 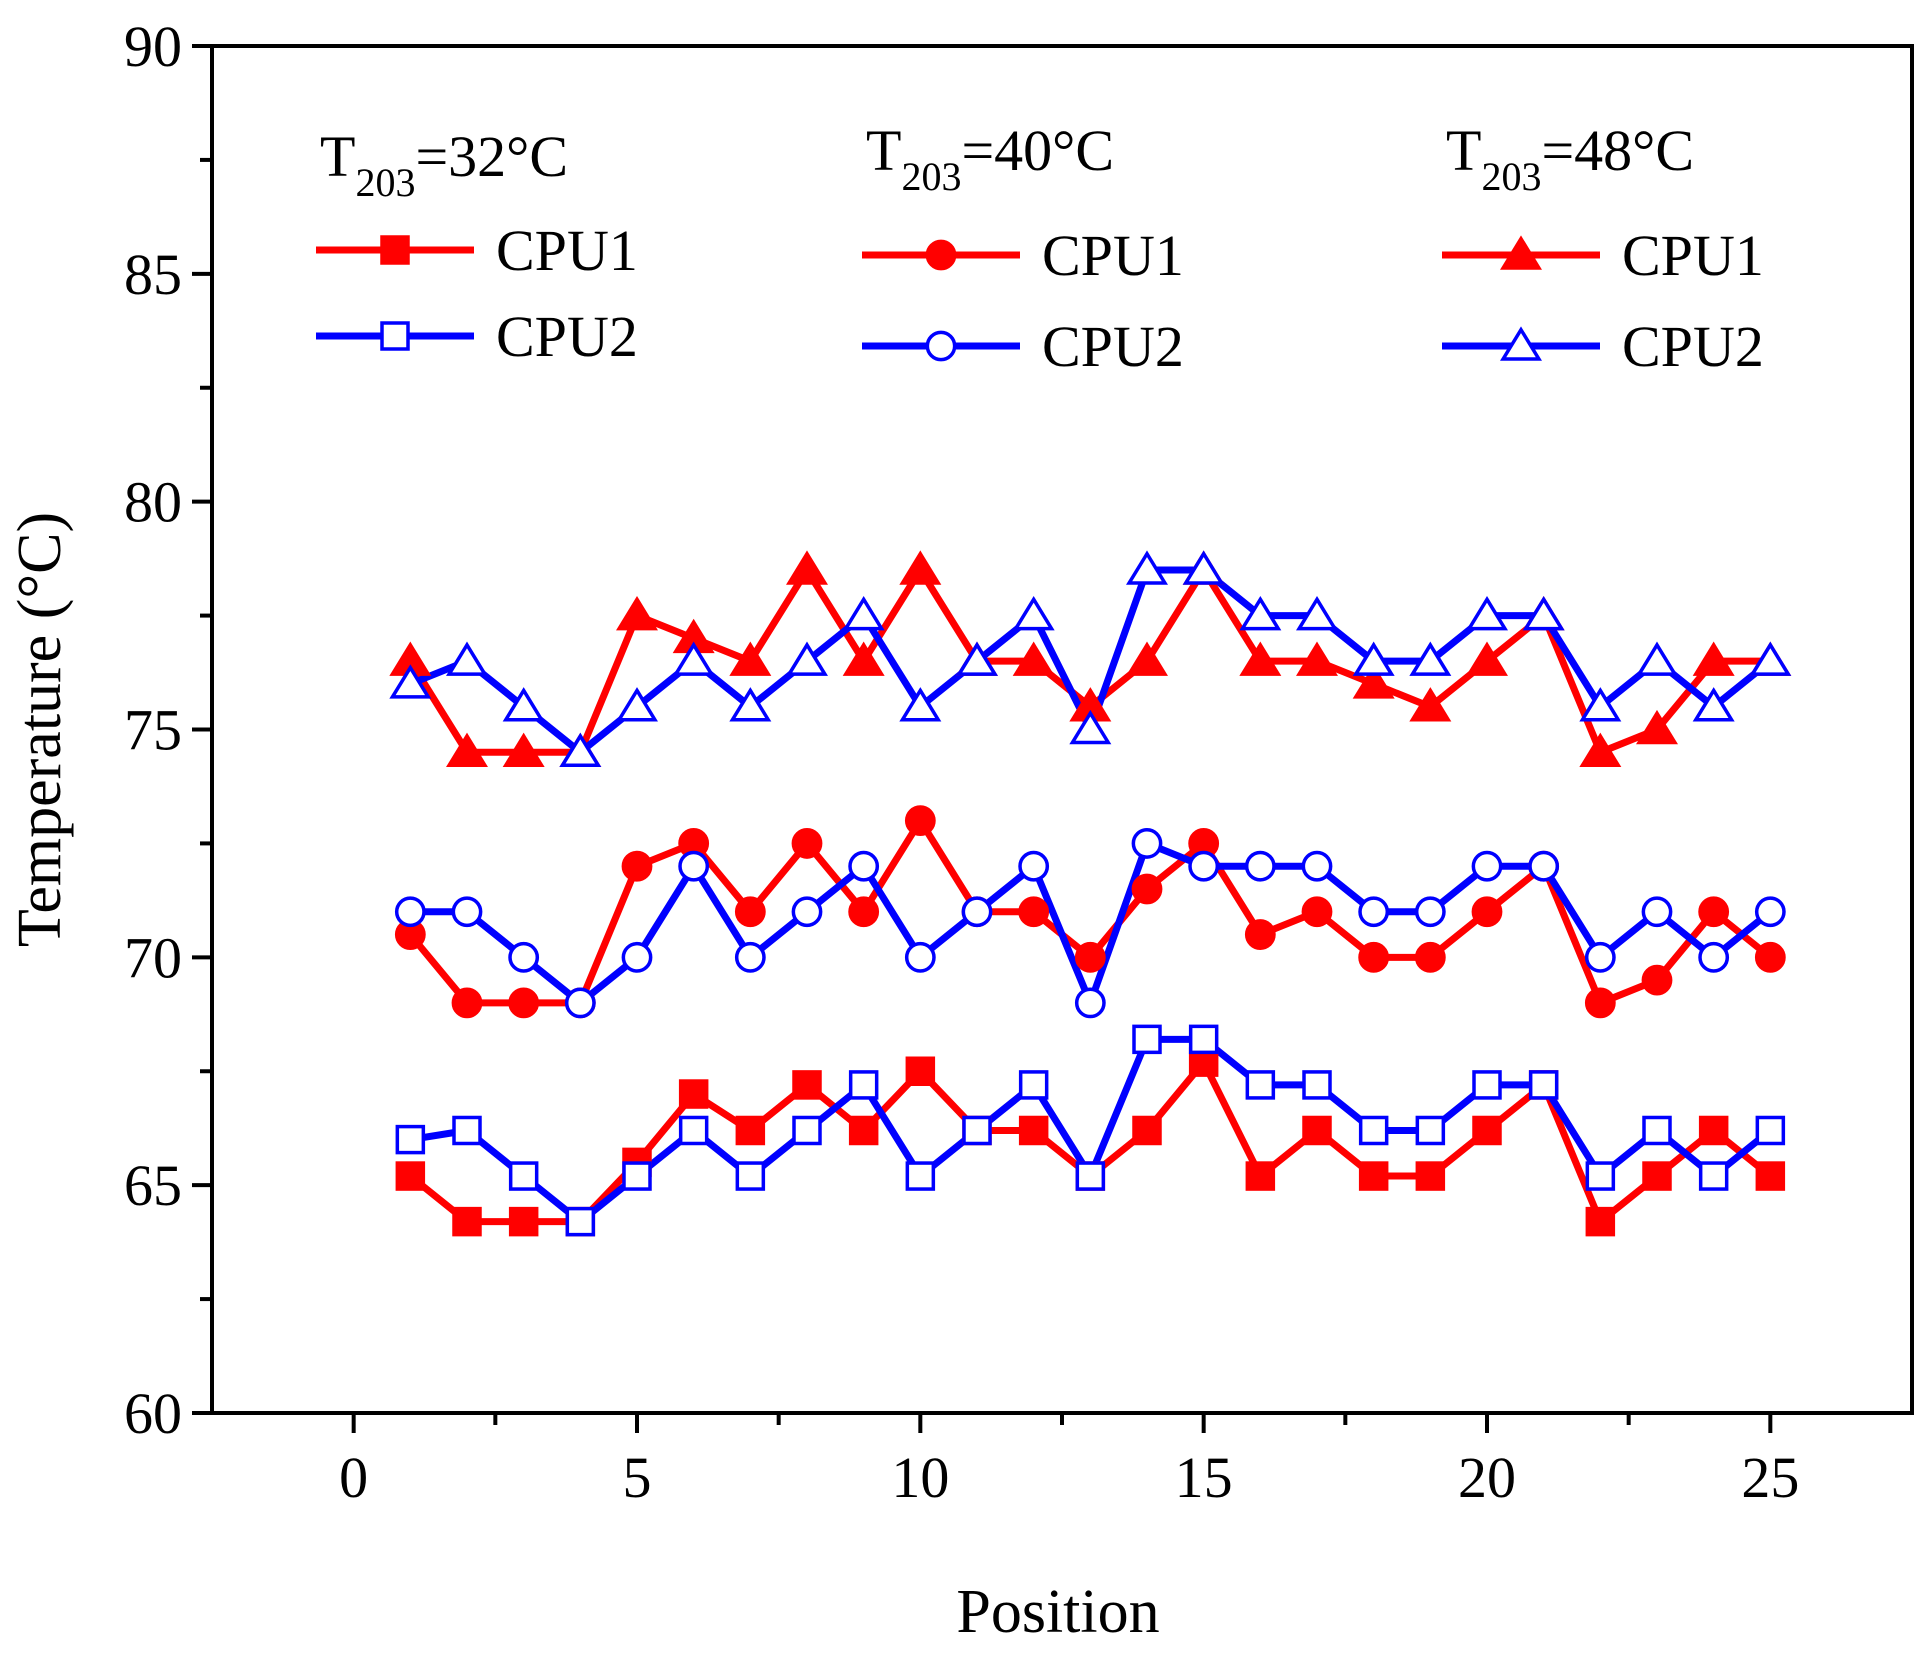 What do you see at coordinates (1693, 255) in the screenshot?
I see `legend-label: CPU1` at bounding box center [1693, 255].